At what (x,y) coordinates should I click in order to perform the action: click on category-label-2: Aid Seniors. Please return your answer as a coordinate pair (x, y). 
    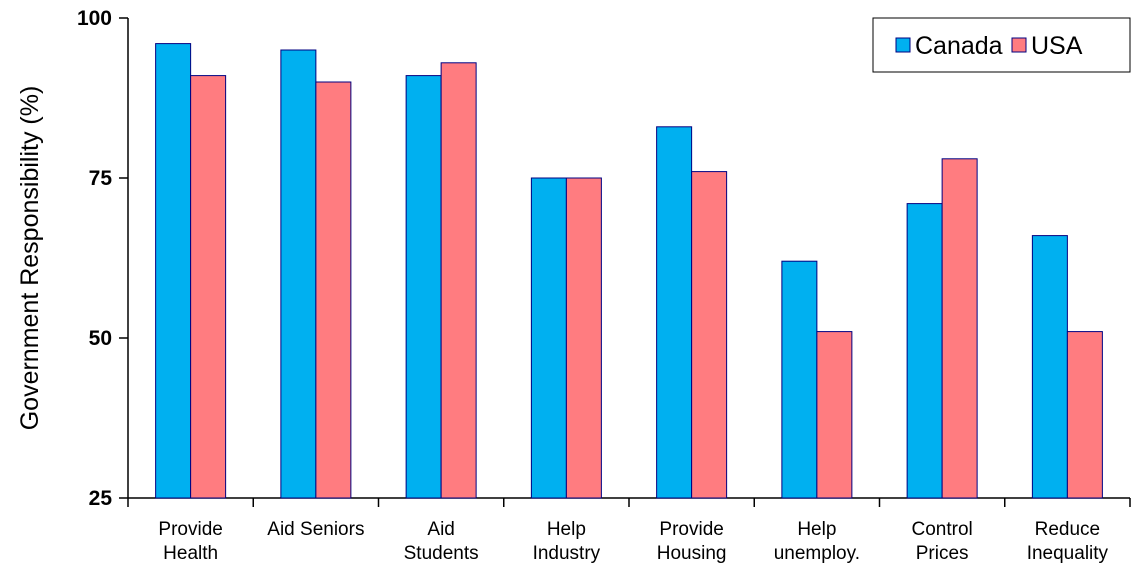
    Looking at the image, I should click on (315, 529).